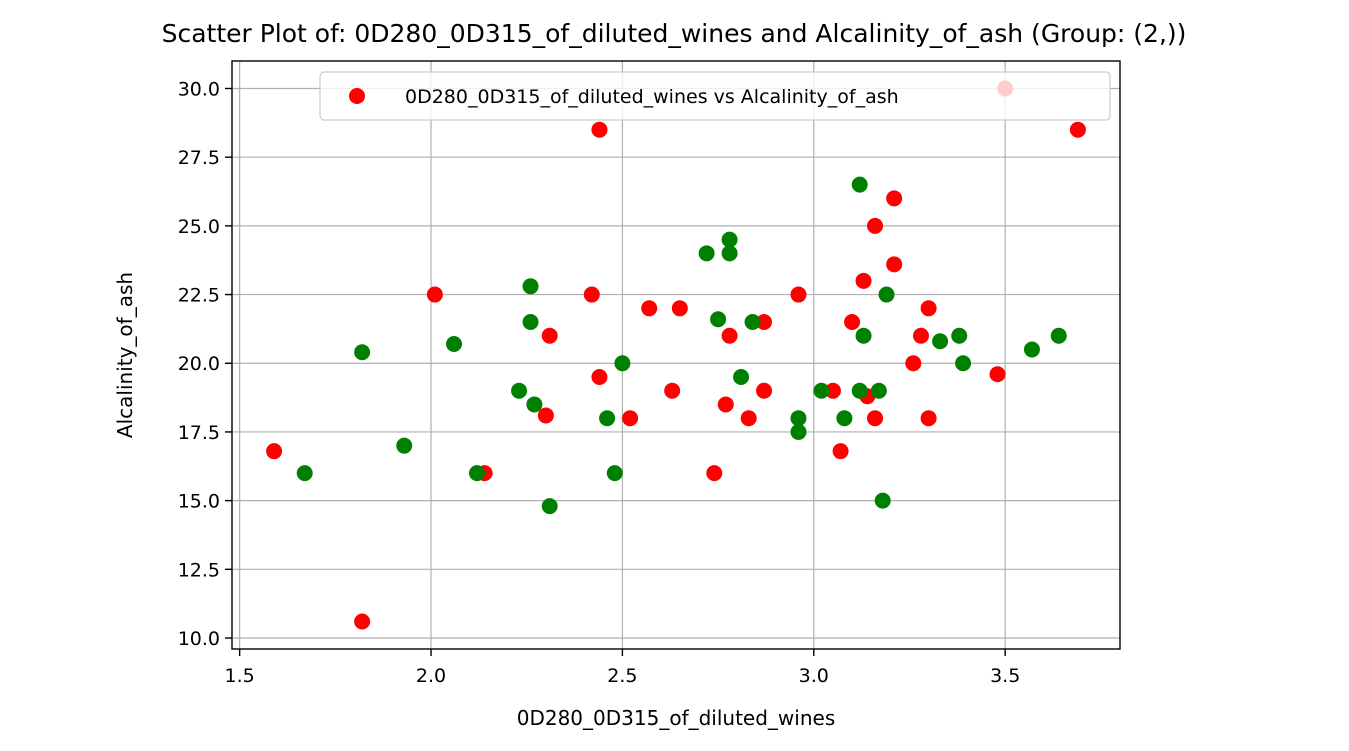 The height and width of the screenshot is (751, 1349). Describe the element at coordinates (1005, 676) in the screenshot. I see `x-tick-label: 3.5` at that location.